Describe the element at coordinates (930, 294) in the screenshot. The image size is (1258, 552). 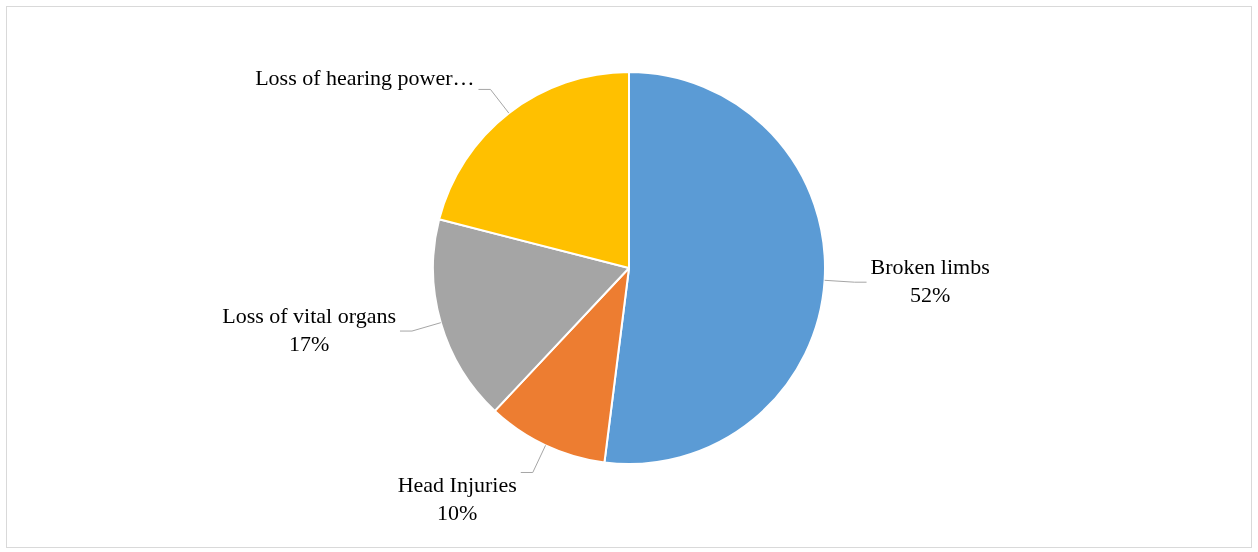
I see `data-label: 52%` at that location.